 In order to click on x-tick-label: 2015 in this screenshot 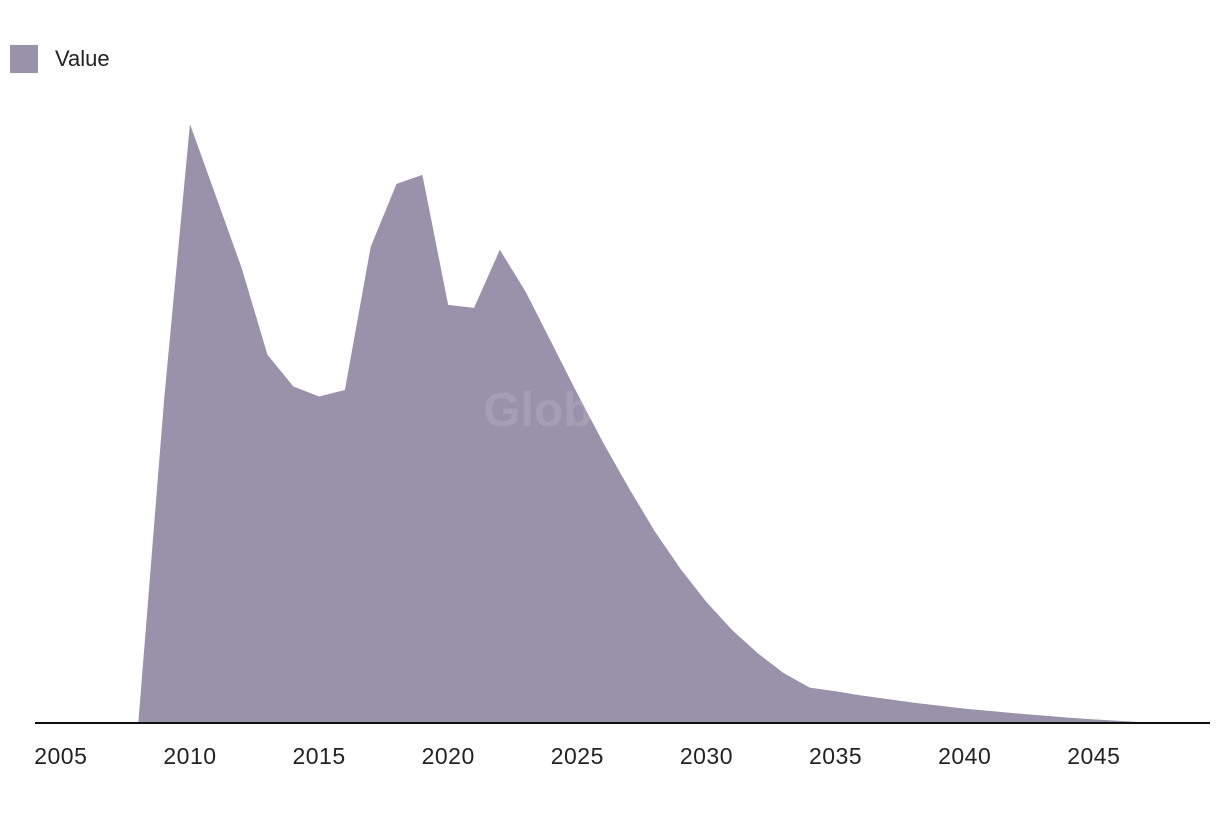, I will do `click(318, 756)`.